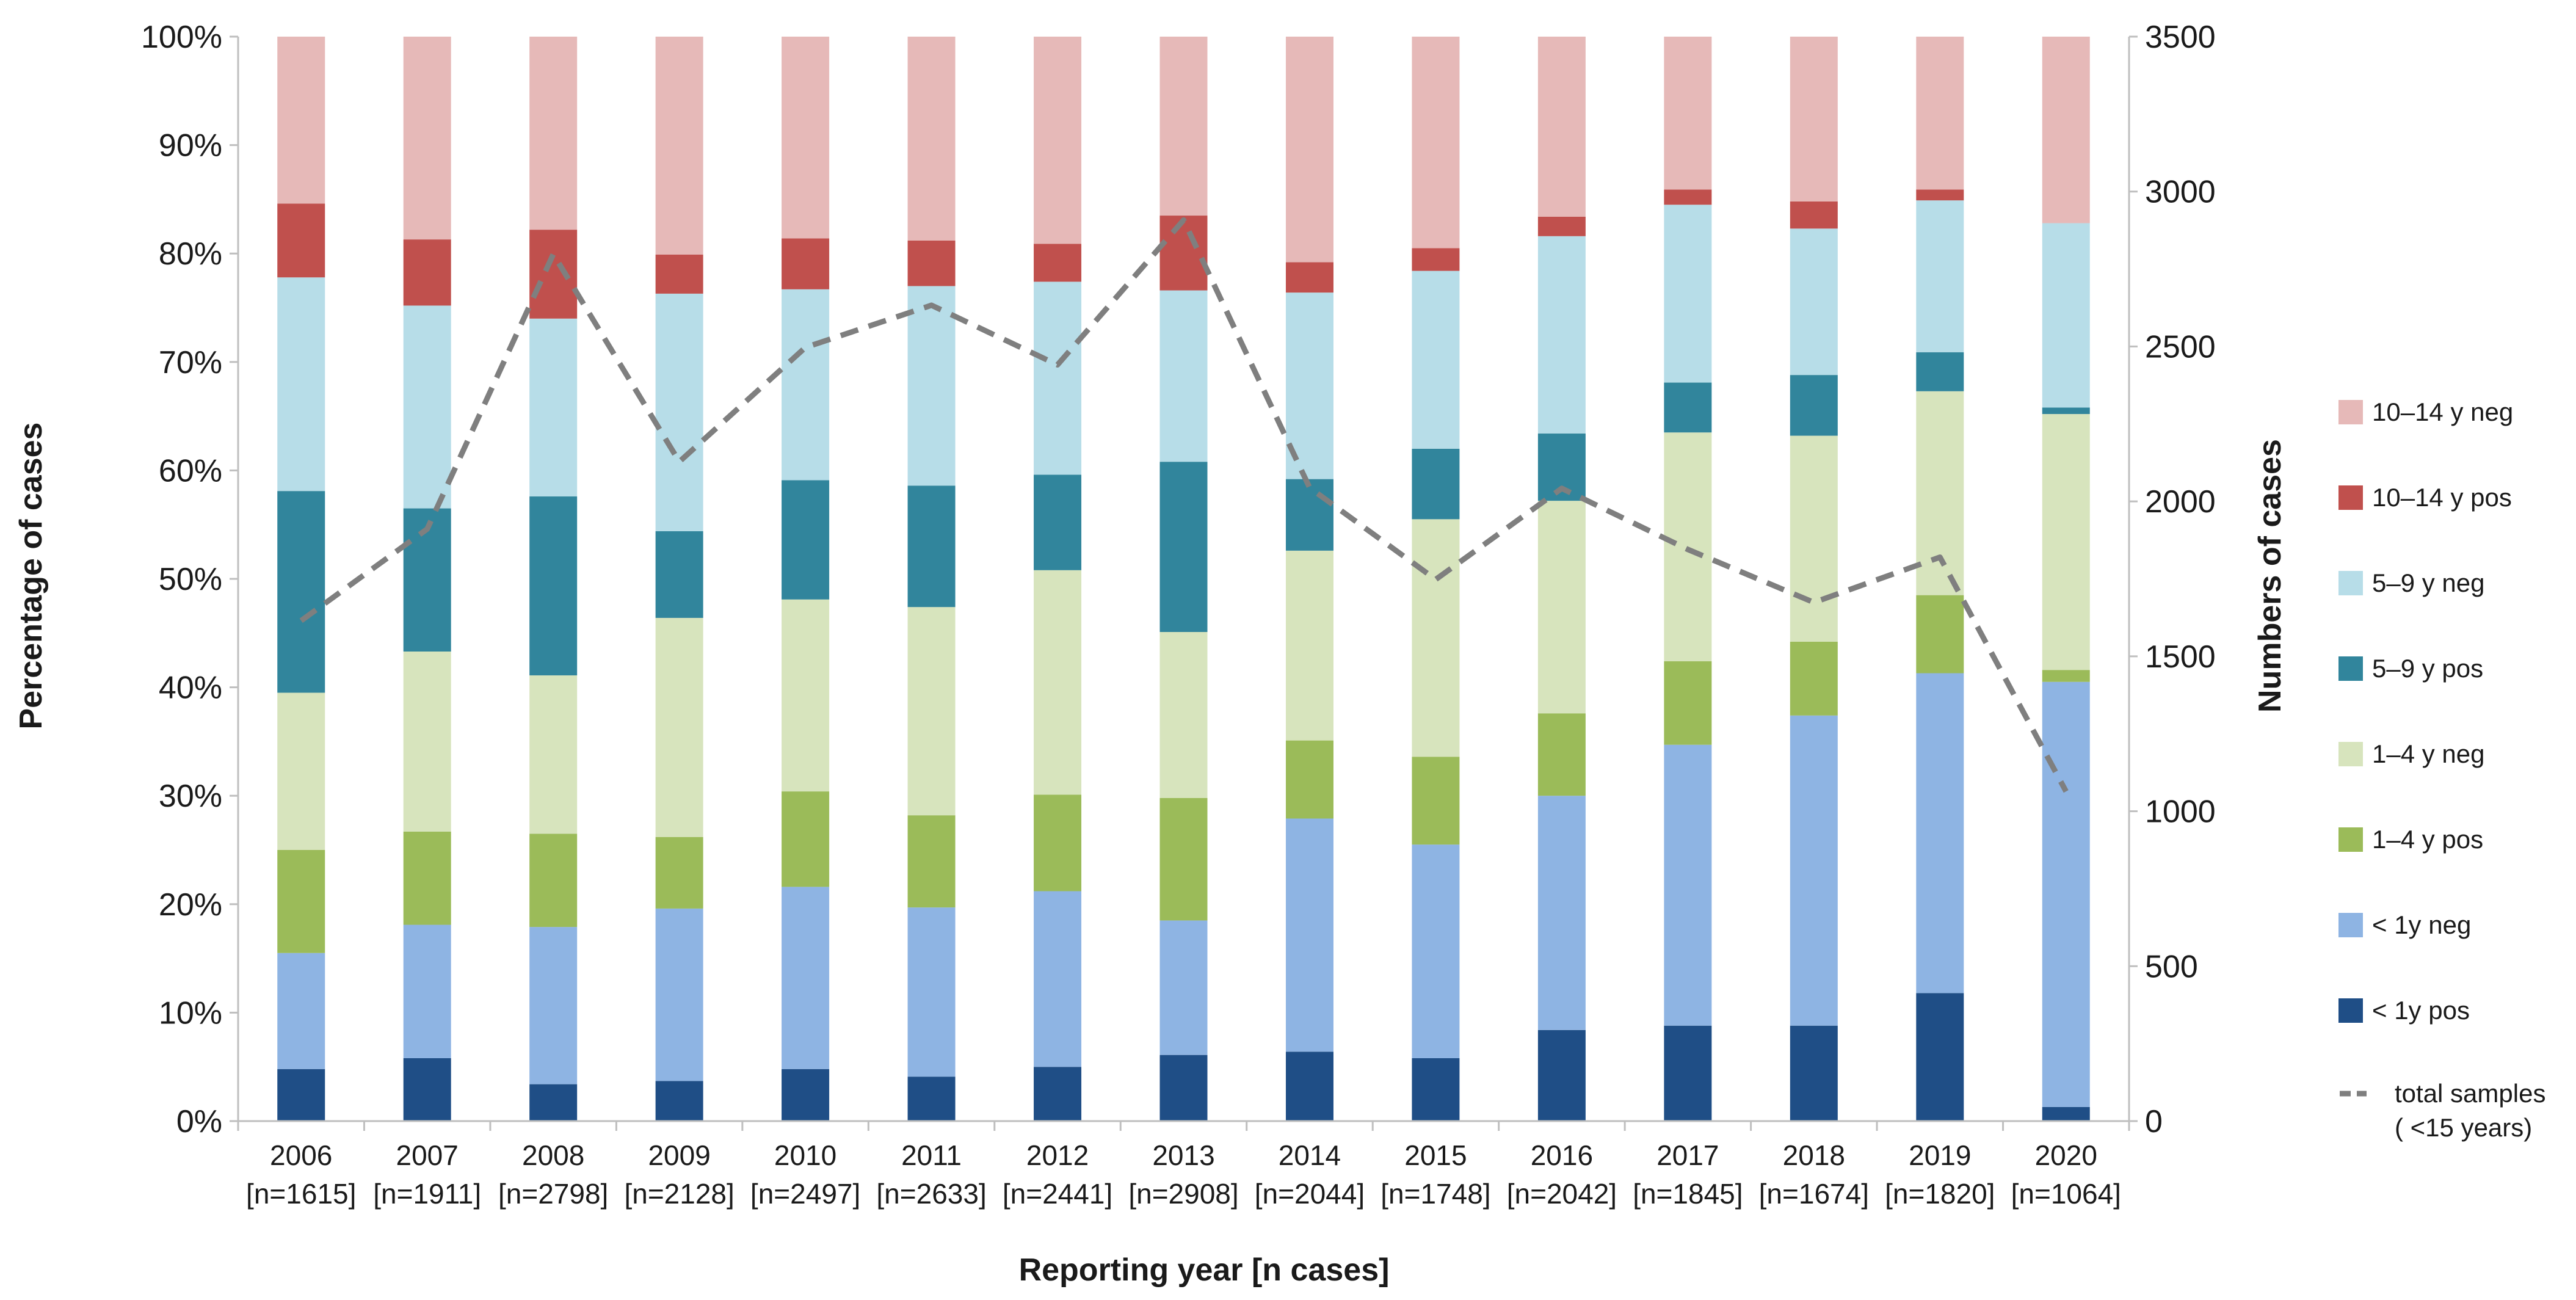 This screenshot has width=2576, height=1300. Describe the element at coordinates (1309, 1086) in the screenshot. I see `bar-segment-2014-s0` at that location.